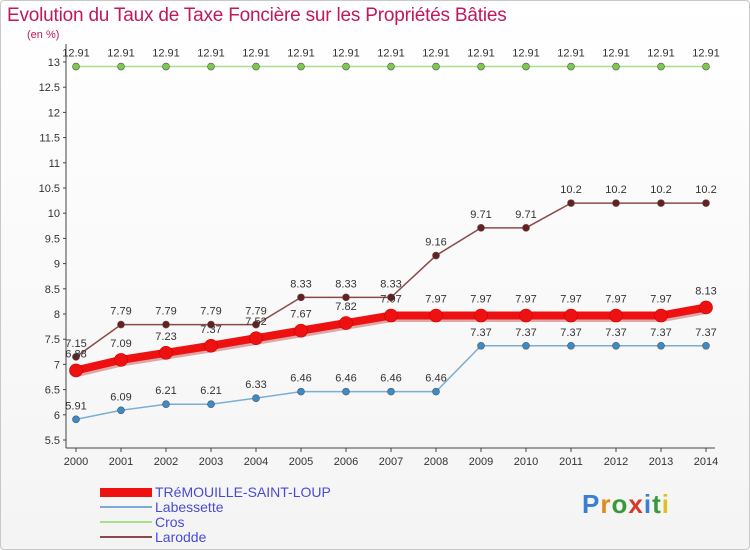 This screenshot has width=750, height=550. Describe the element at coordinates (57, 265) in the screenshot. I see `y-tick-label: 9` at that location.